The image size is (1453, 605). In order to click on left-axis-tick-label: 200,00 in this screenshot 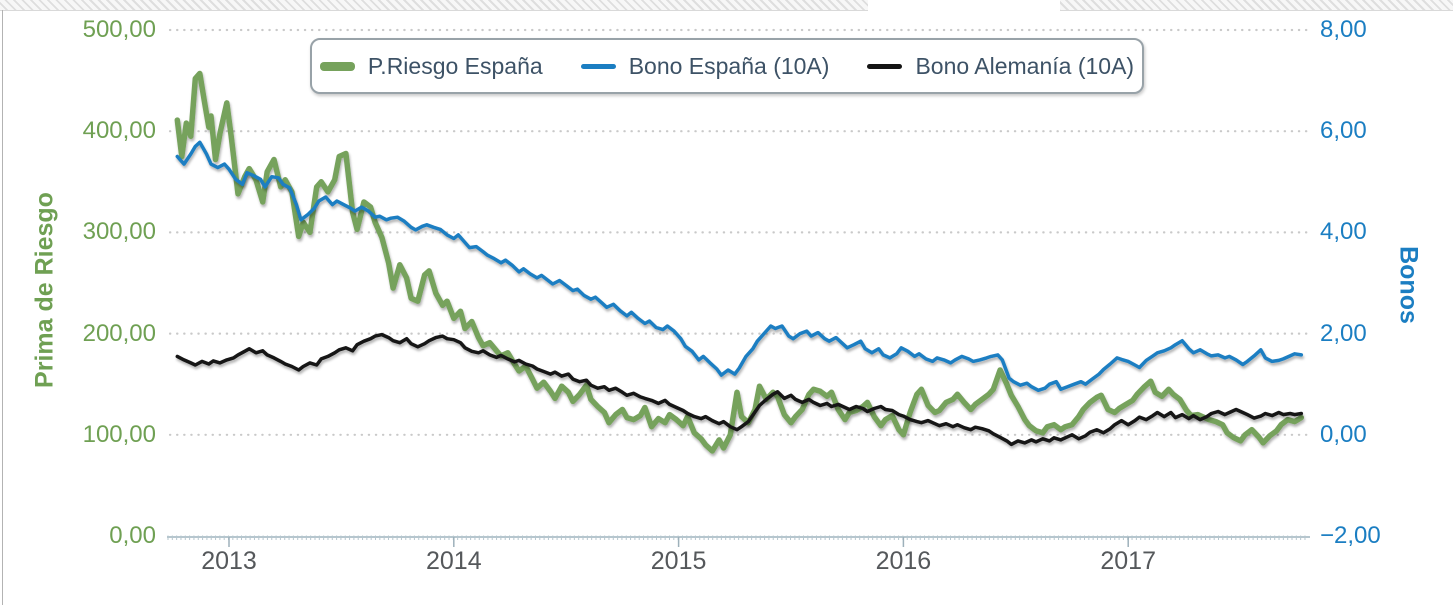, I will do `click(119, 333)`.